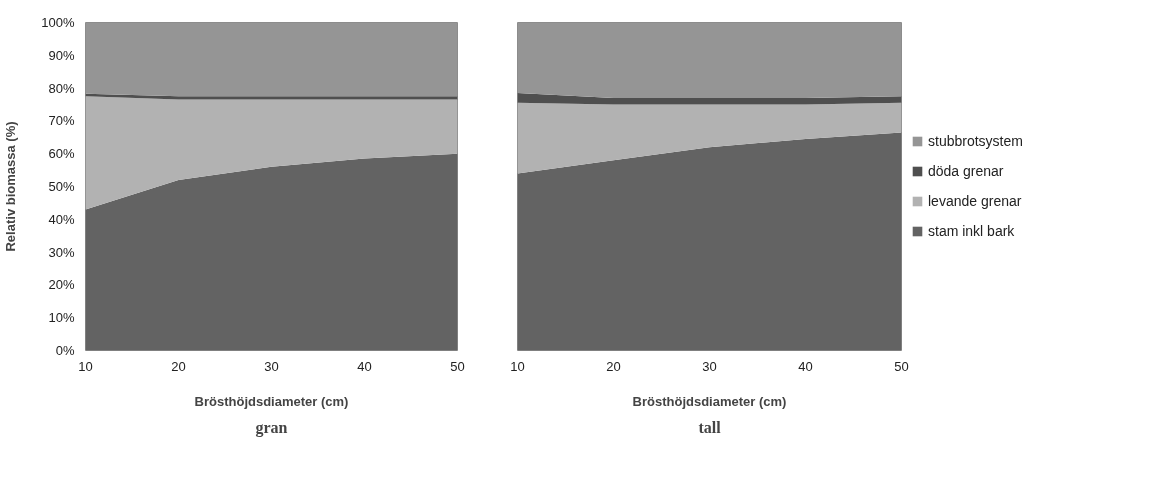  Describe the element at coordinates (271, 427) in the screenshot. I see `text: gran` at that location.